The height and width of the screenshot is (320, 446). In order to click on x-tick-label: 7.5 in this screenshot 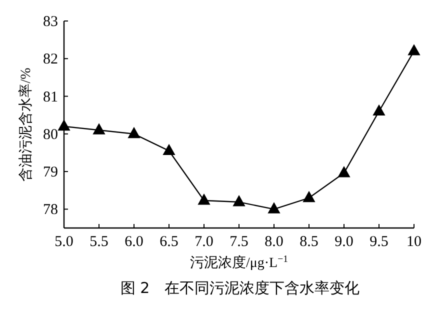, I will do `click(239, 242)`.